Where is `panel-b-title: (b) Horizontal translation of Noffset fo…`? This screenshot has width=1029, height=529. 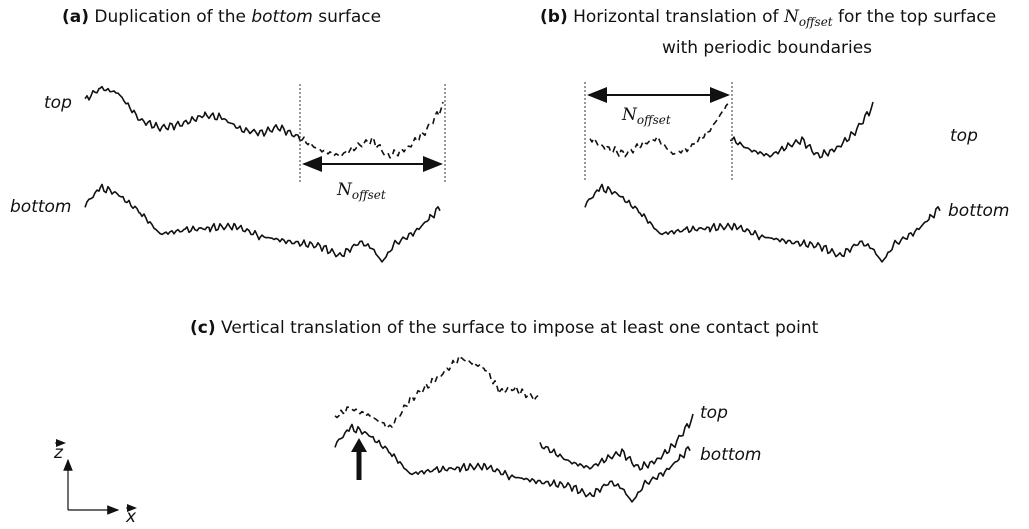 panel-b-title: (b) Horizontal translation of Noffset fo… is located at coordinates (768, 18).